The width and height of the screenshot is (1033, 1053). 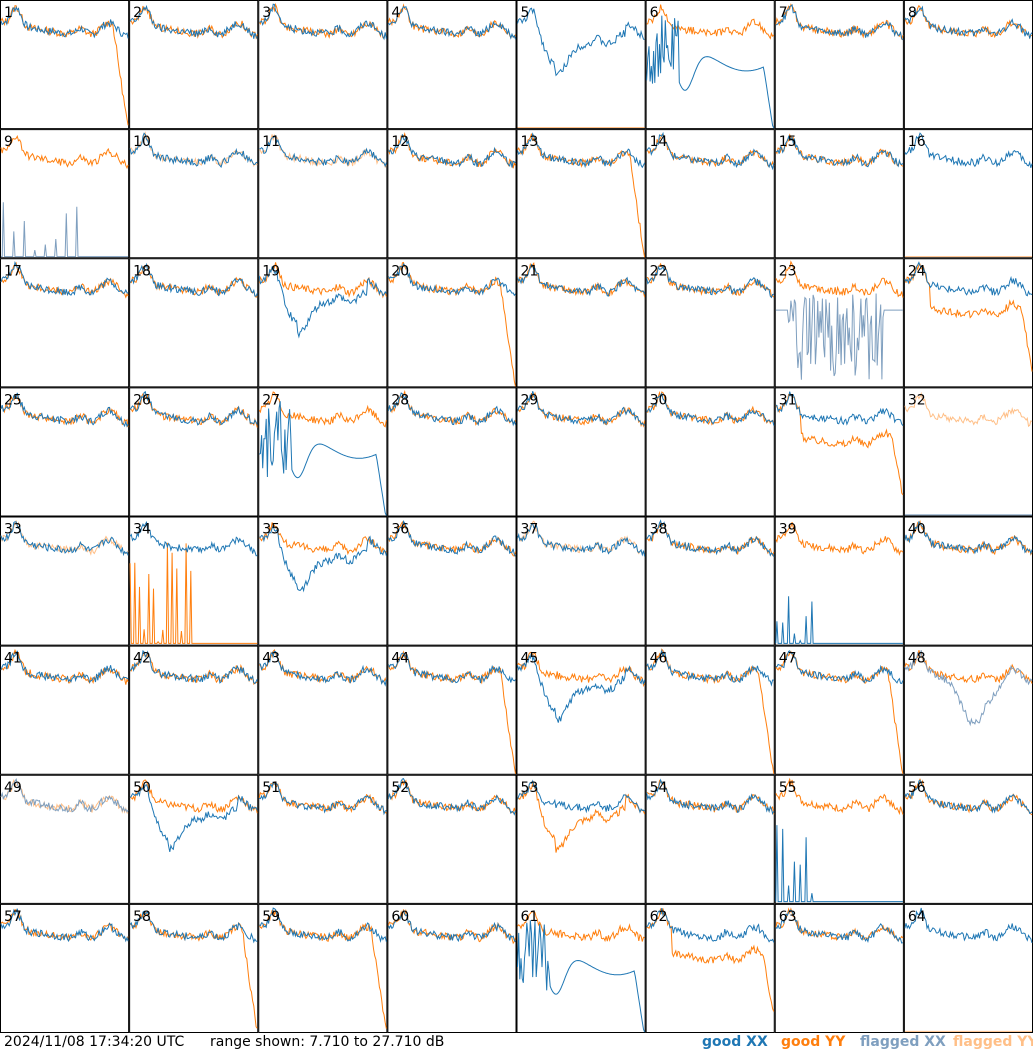 What do you see at coordinates (581, 194) in the screenshot?
I see `panel-13: 13` at bounding box center [581, 194].